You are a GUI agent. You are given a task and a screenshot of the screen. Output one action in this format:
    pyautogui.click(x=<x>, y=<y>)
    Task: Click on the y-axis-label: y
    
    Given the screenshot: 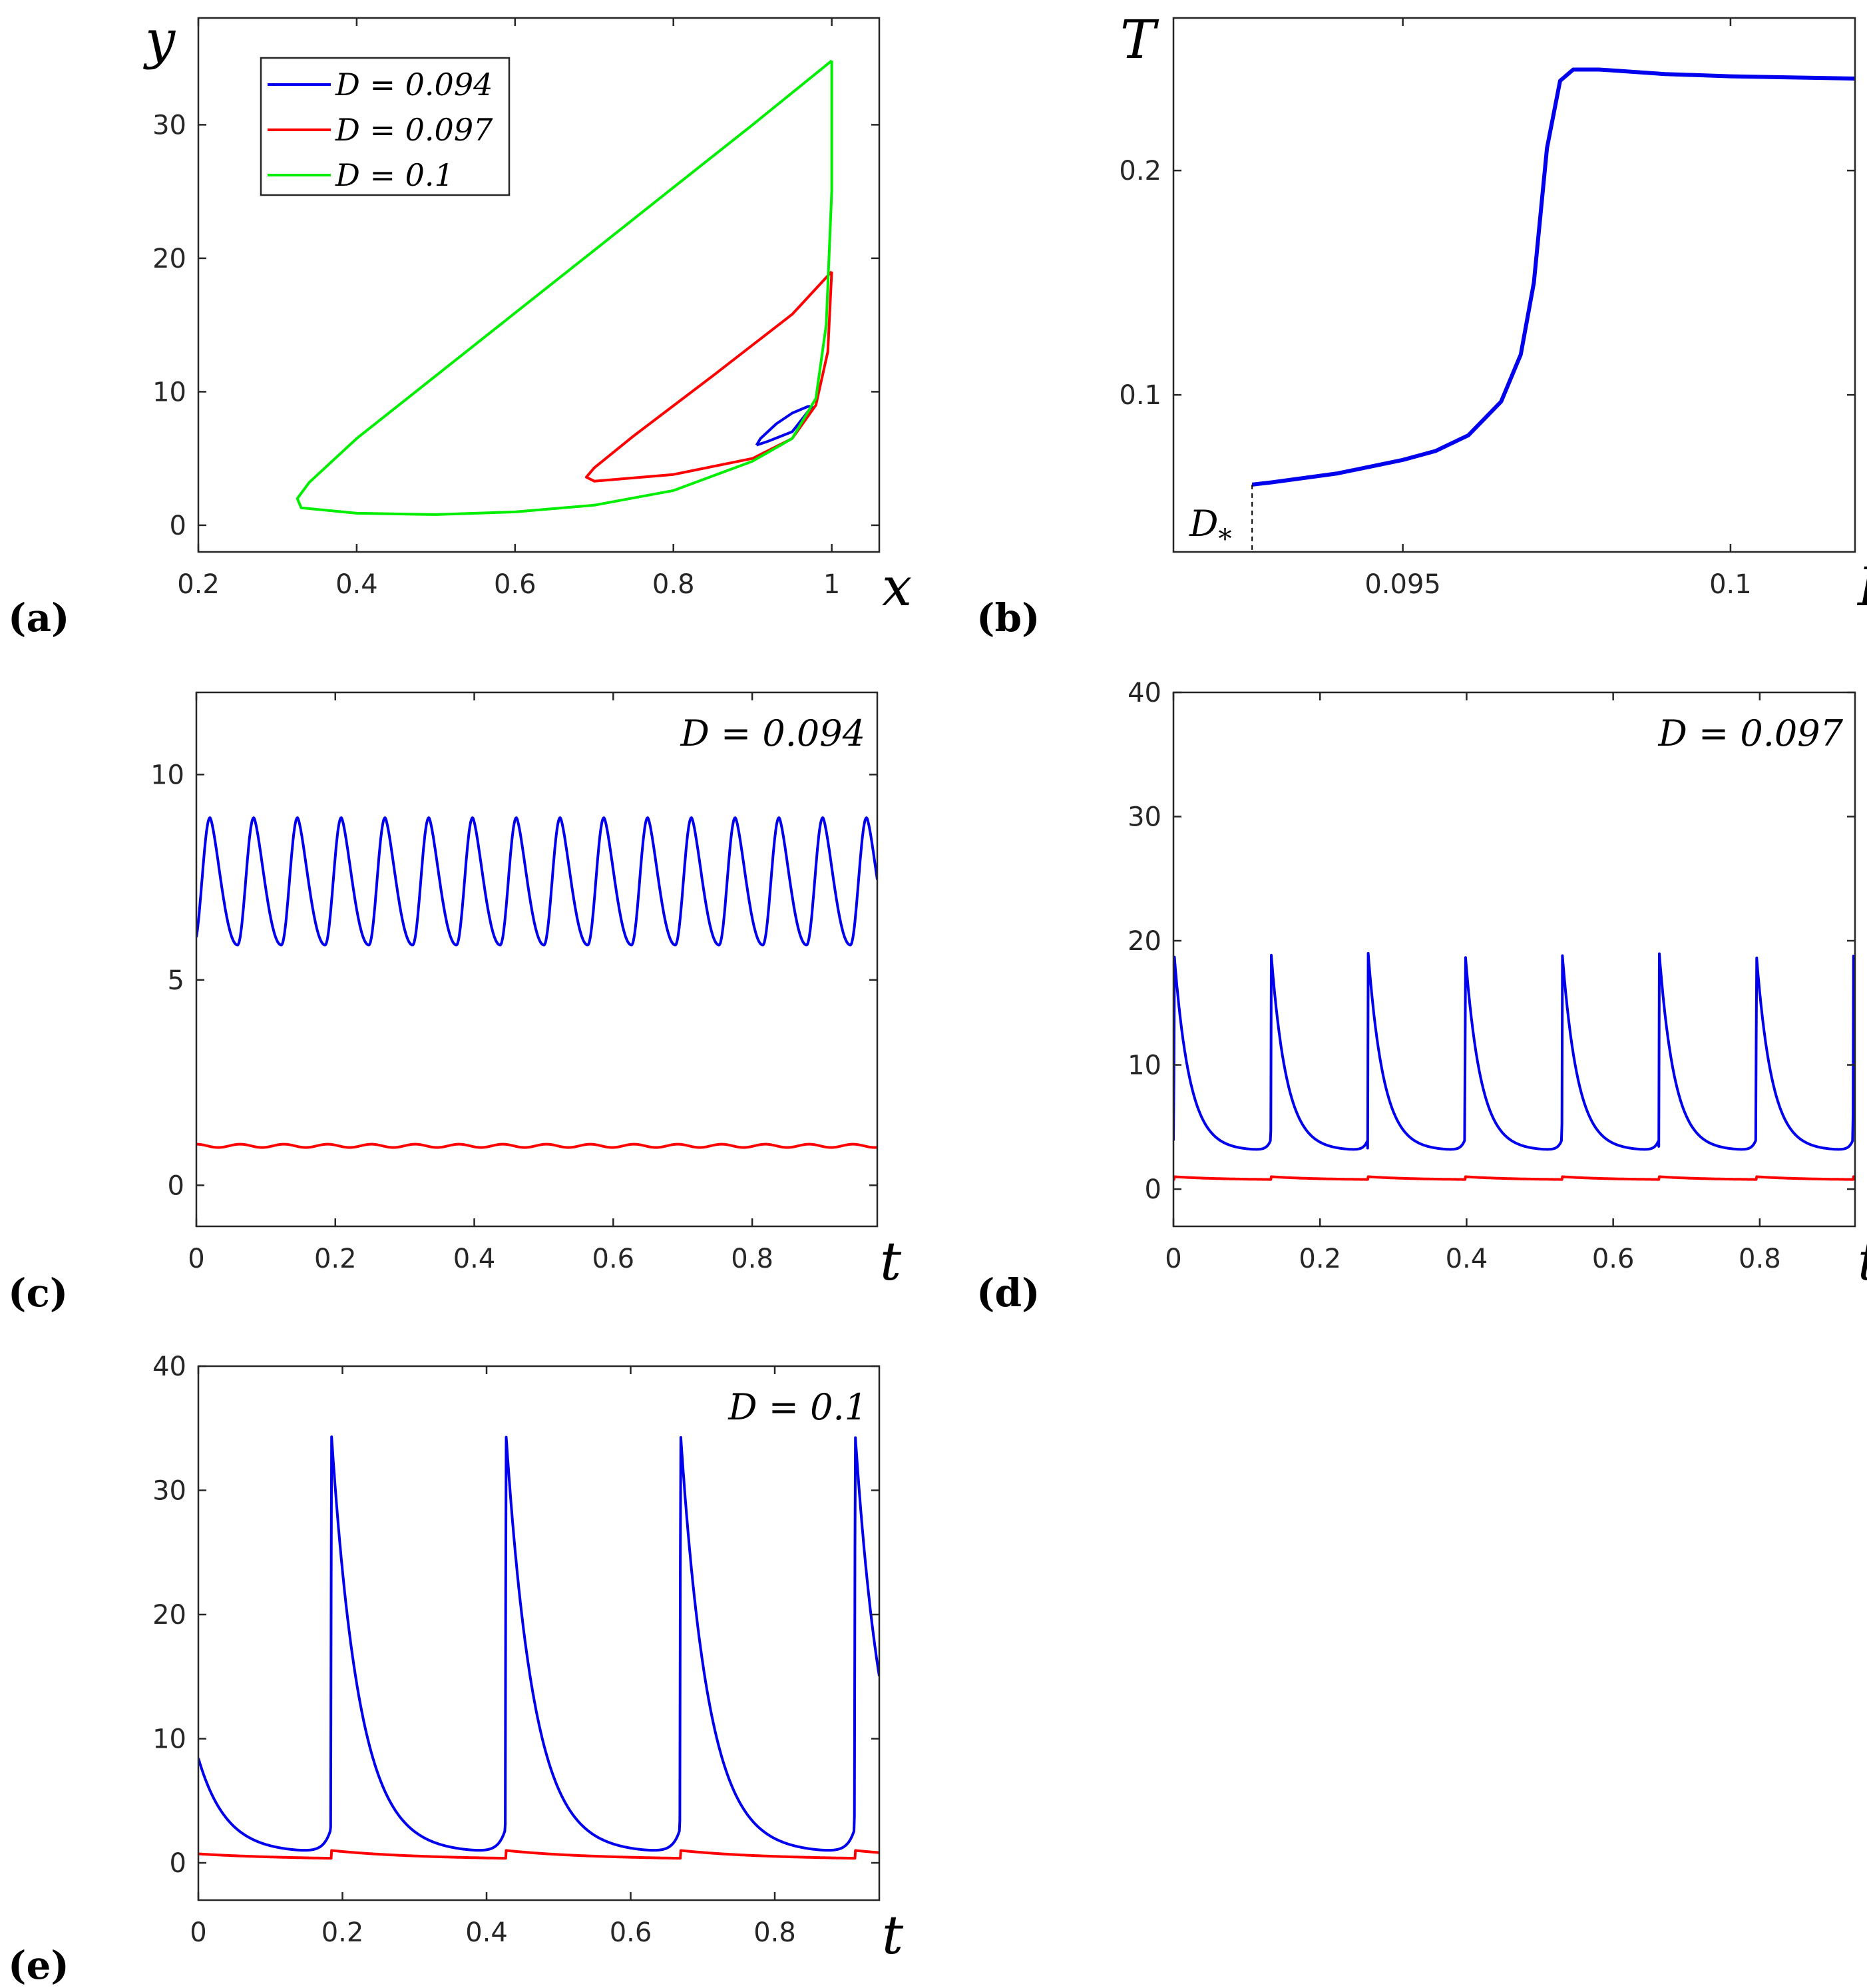 What is the action you would take?
    pyautogui.click(x=160, y=40)
    